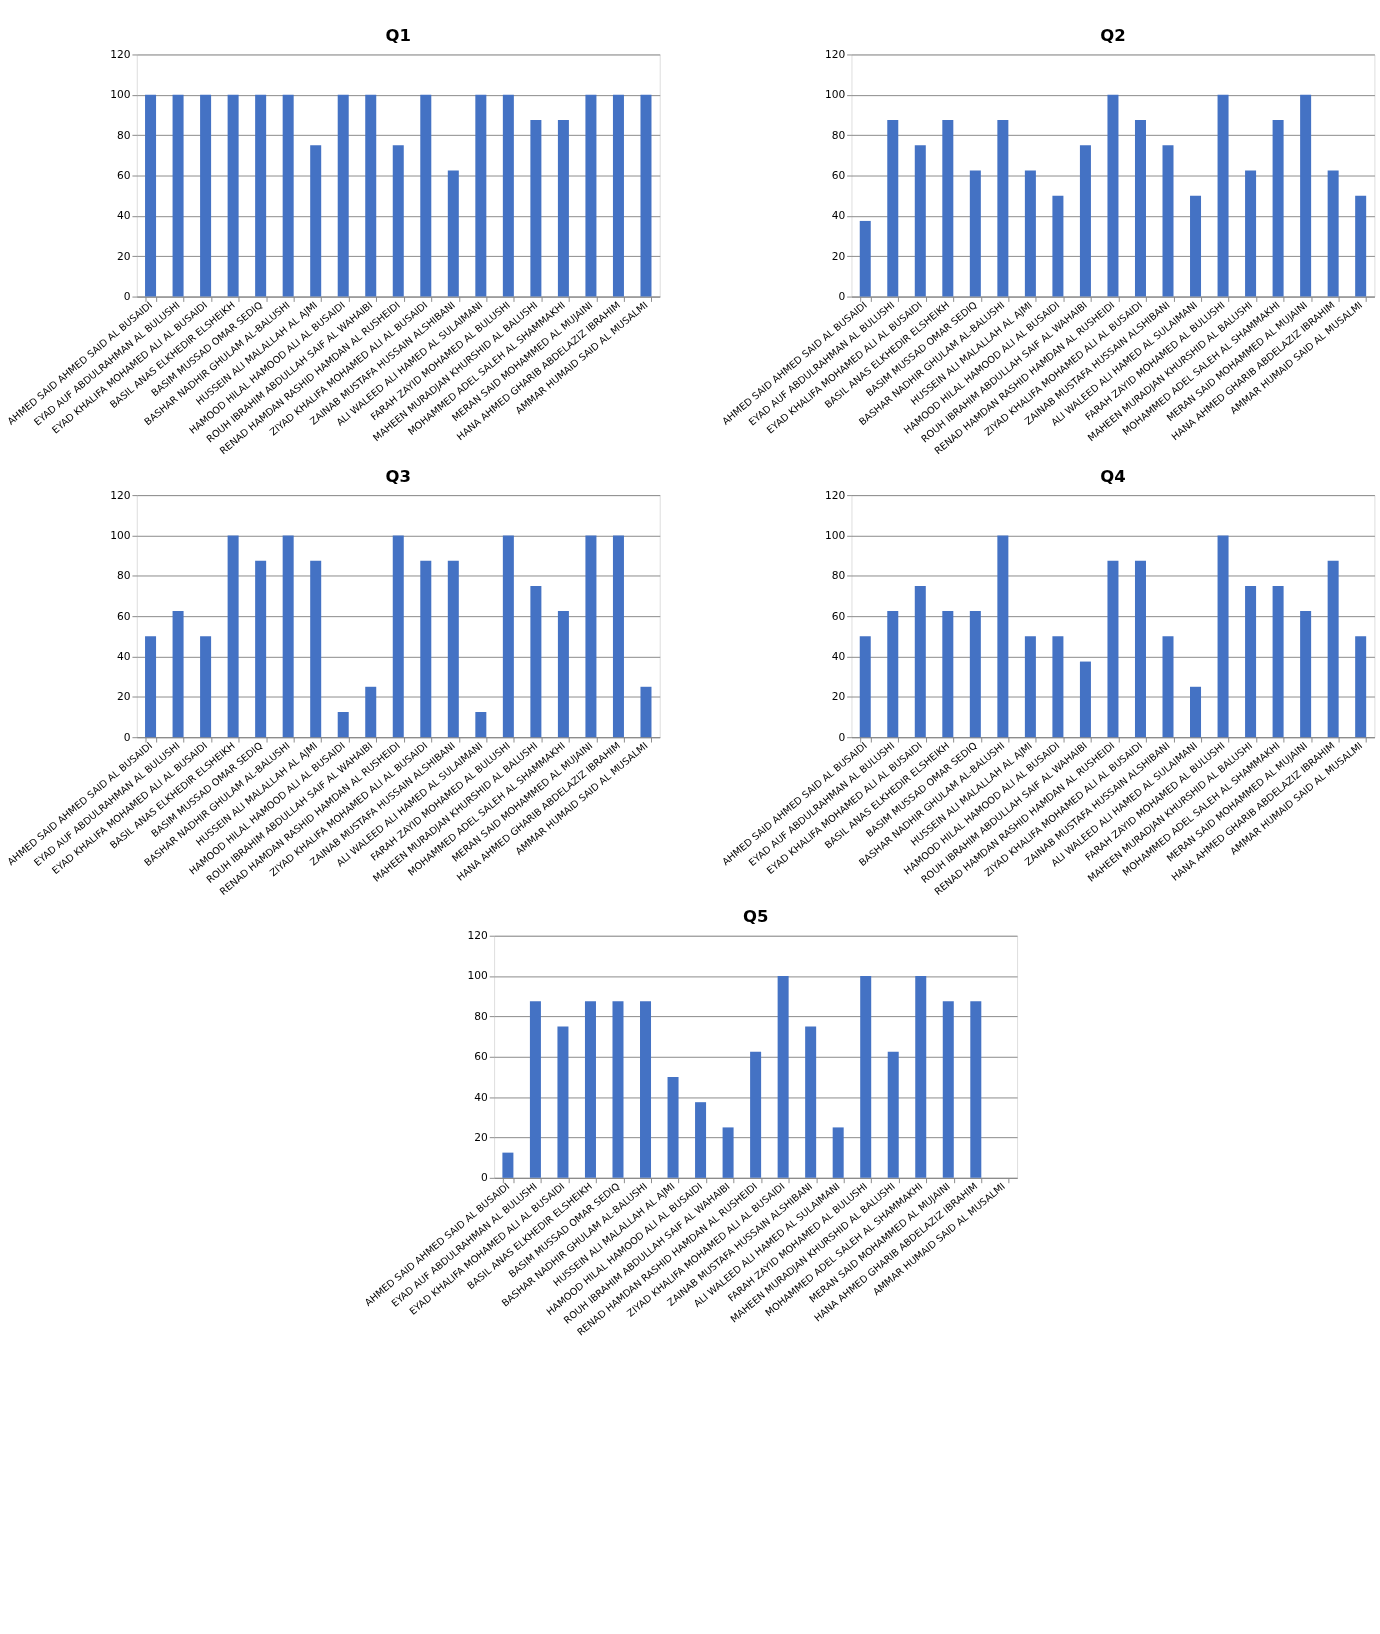 This screenshot has width=1380, height=1634. What do you see at coordinates (398, 476) in the screenshot?
I see `chart-title: Q3` at bounding box center [398, 476].